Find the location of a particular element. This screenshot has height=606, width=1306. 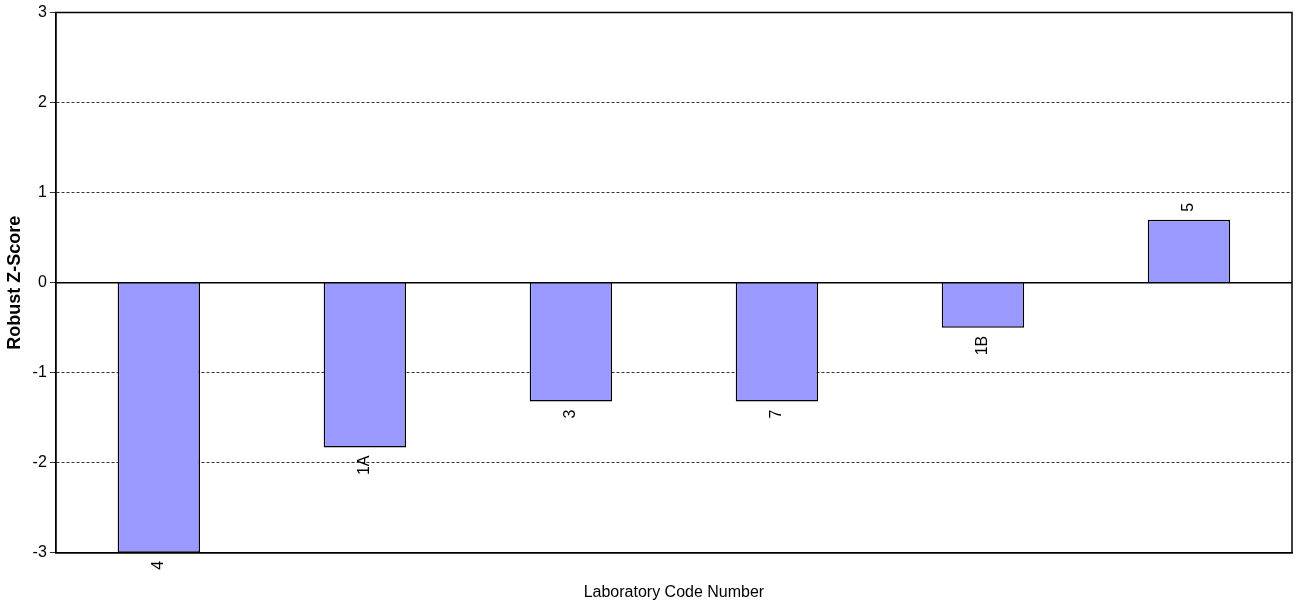

x-tick-label: 5 is located at coordinates (1188, 207).